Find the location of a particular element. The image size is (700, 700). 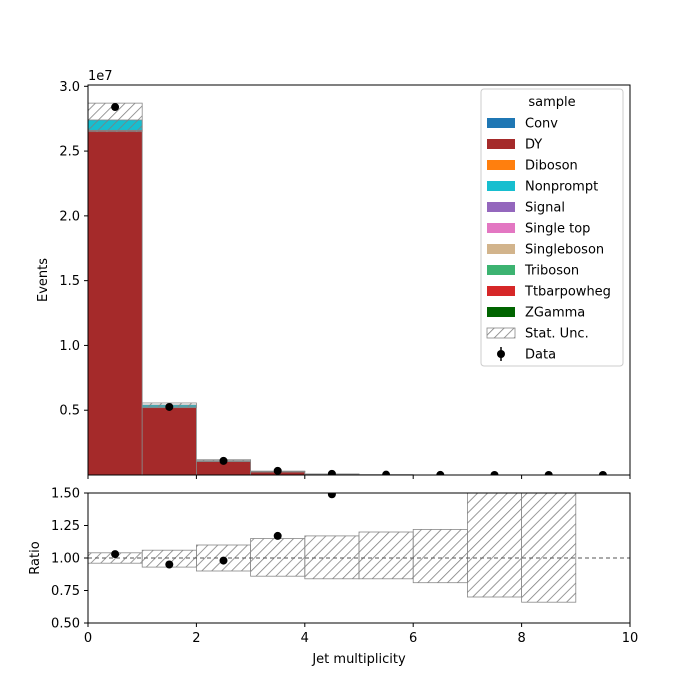

legend-swatch-single-top is located at coordinates (501, 228).